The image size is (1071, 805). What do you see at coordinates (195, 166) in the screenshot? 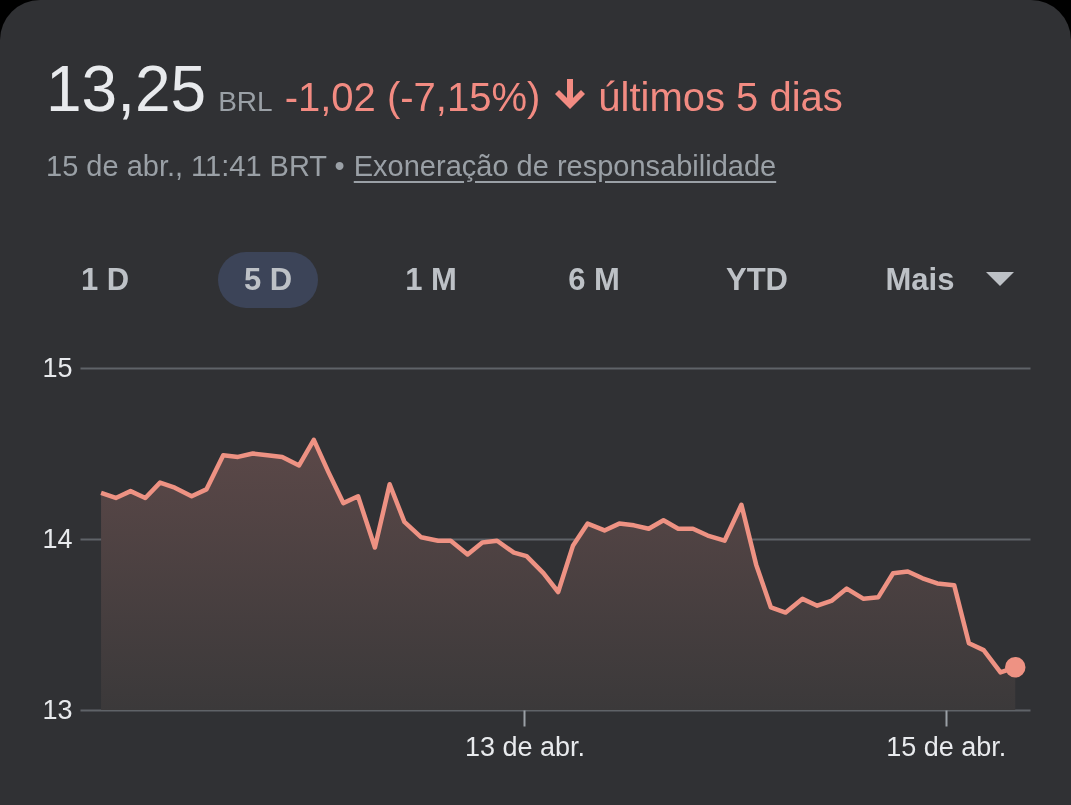
I see `chart-subtitle: 15 de abr., 11:41 BRT •` at bounding box center [195, 166].